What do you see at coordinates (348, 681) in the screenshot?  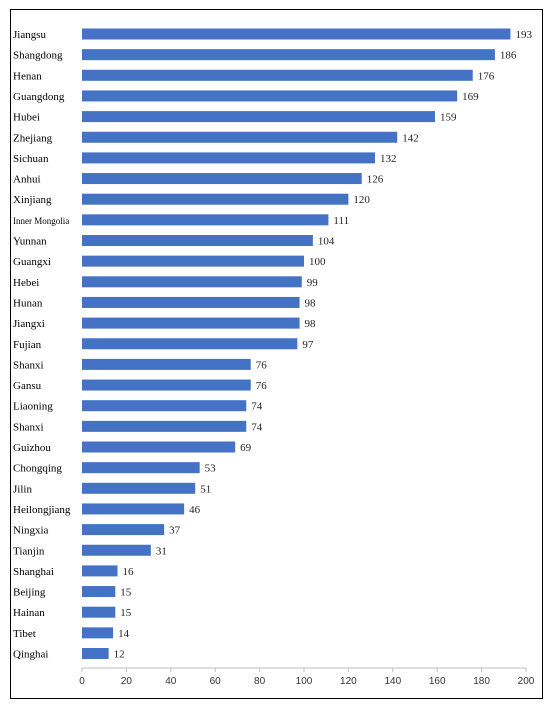 I see `x-tick-label: 120` at bounding box center [348, 681].